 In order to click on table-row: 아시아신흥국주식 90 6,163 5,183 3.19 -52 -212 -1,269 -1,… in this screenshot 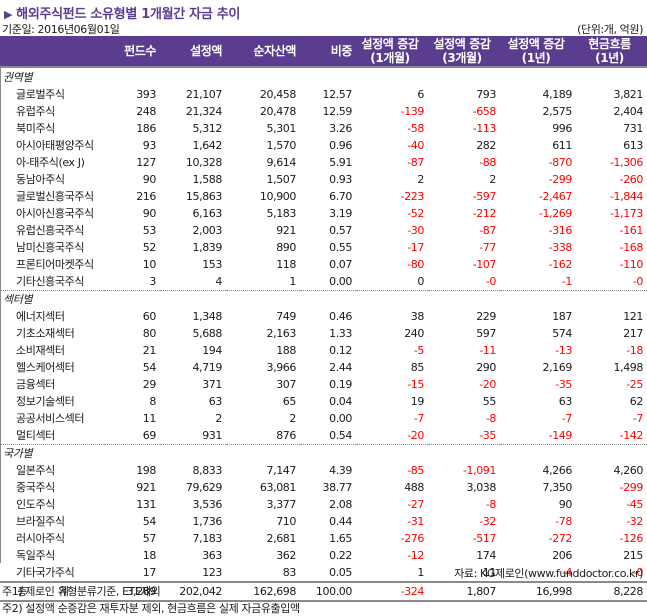, I will do `click(323, 213)`.